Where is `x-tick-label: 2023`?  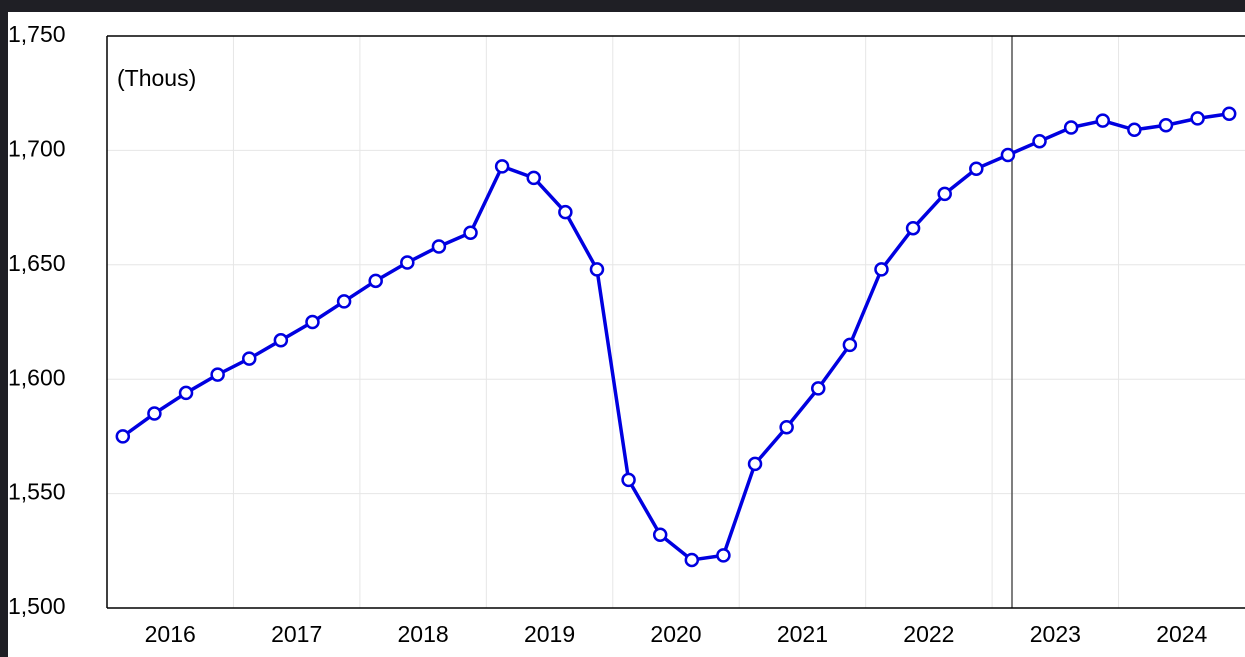
x-tick-label: 2023 is located at coordinates (1055, 634).